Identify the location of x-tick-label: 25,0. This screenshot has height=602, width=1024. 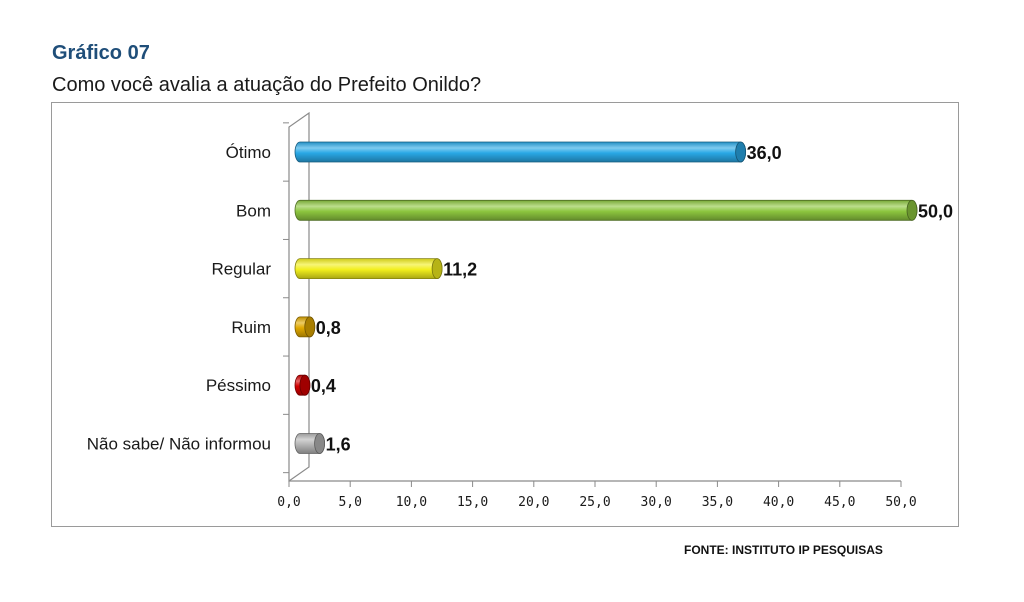
(594, 502).